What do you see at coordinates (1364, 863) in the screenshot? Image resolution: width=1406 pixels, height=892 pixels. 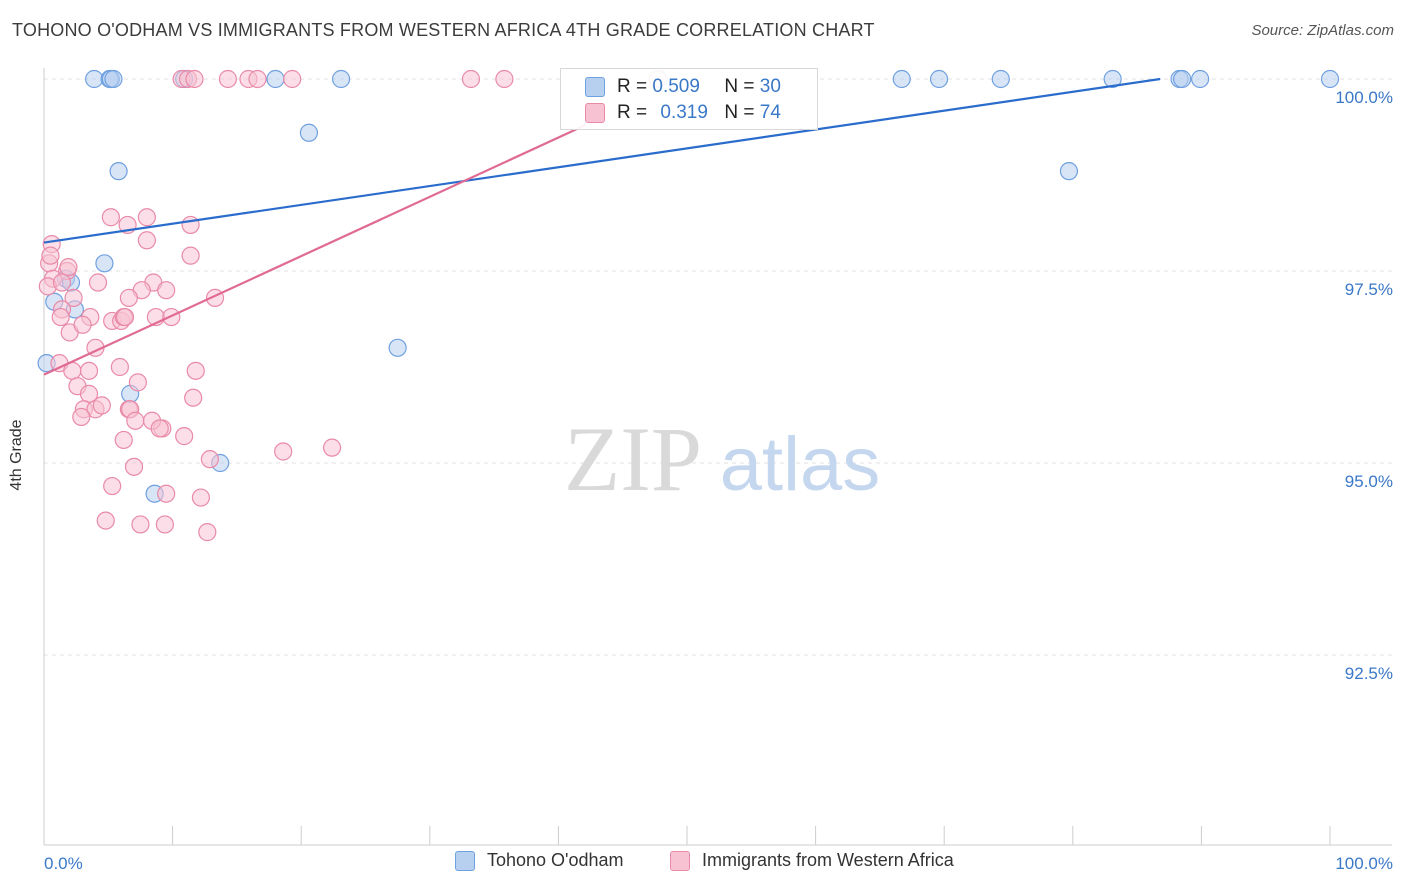 I see `x-tick-label: 100.0%` at bounding box center [1364, 863].